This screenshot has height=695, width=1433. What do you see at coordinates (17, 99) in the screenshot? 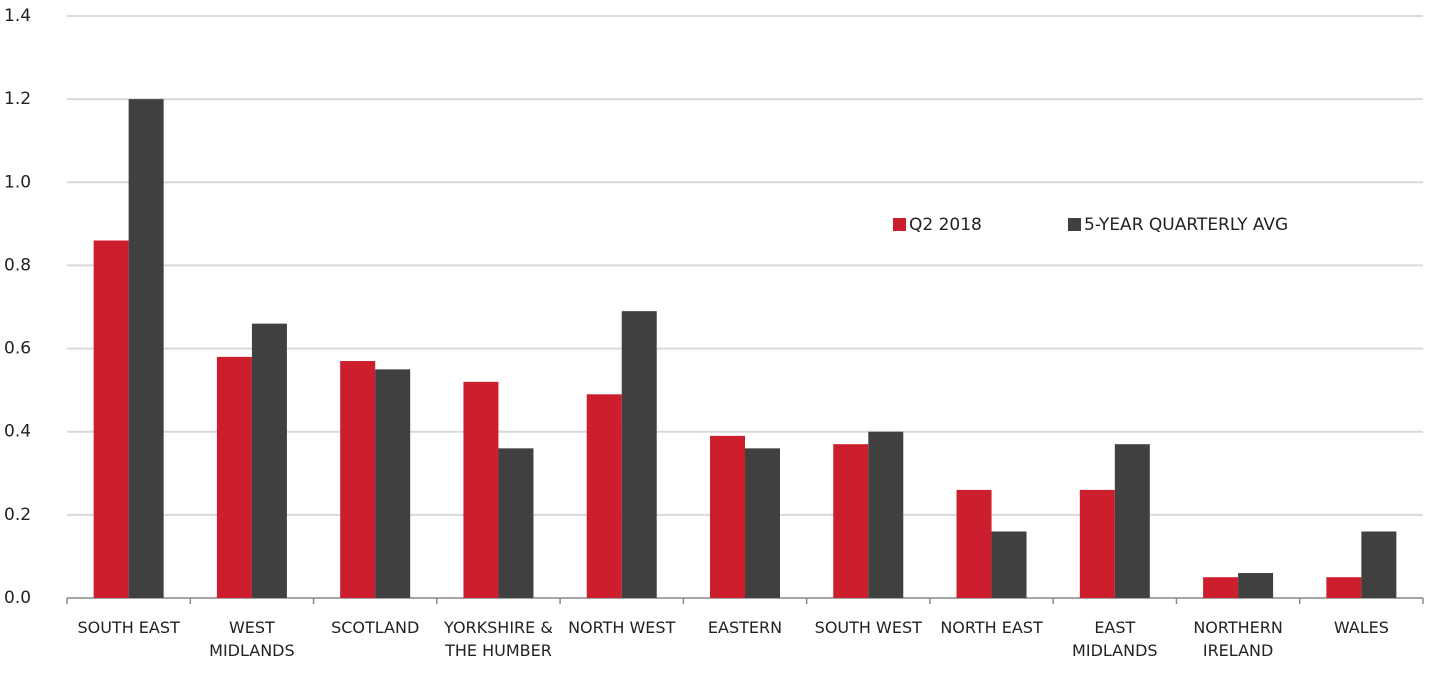
I see `y-tick-label: 1.2` at bounding box center [17, 99].